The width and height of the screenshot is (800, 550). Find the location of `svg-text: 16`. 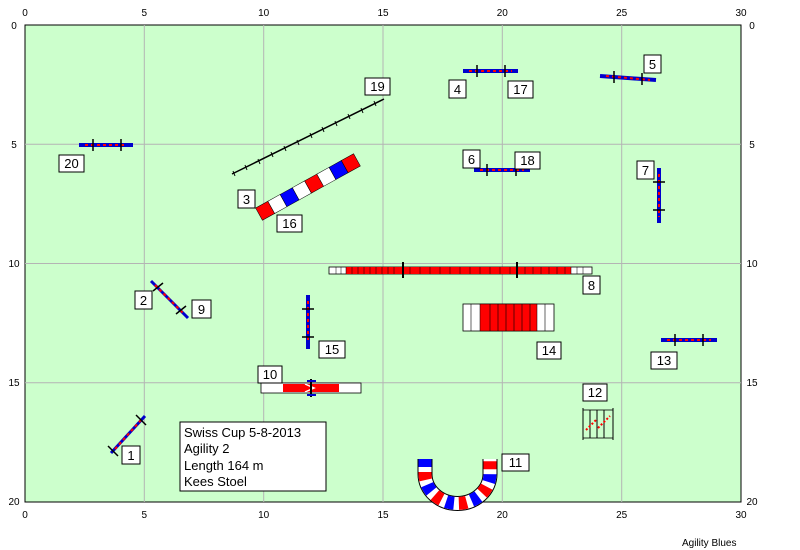

svg-text: 16 is located at coordinates (289, 223).